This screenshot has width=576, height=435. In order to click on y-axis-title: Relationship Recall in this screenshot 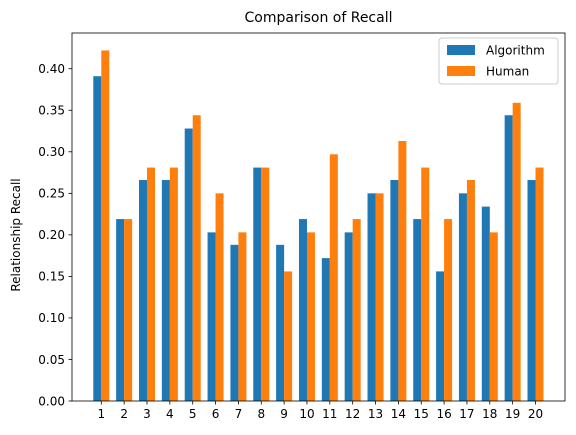, I will do `click(16, 234)`.